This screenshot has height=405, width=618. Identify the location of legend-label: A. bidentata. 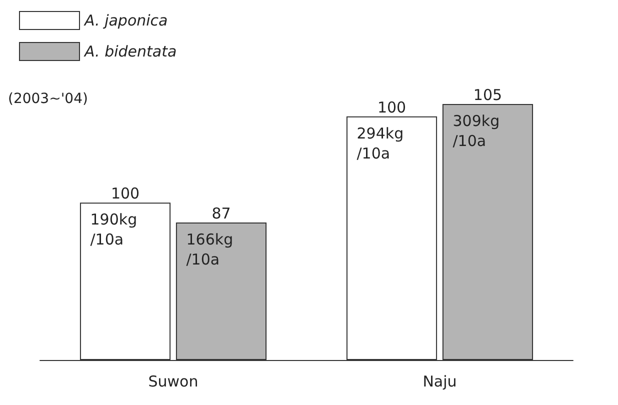
(130, 51).